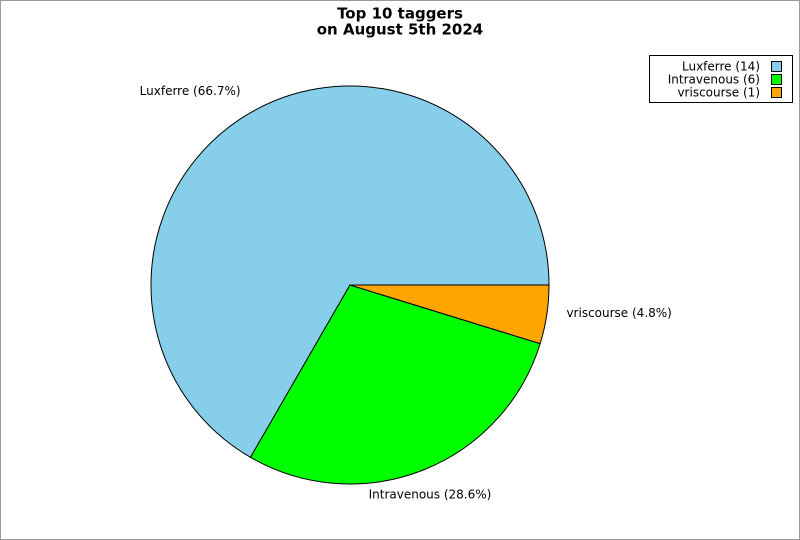  What do you see at coordinates (618, 313) in the screenshot?
I see `slice-label: vriscourse (4.8%)` at bounding box center [618, 313].